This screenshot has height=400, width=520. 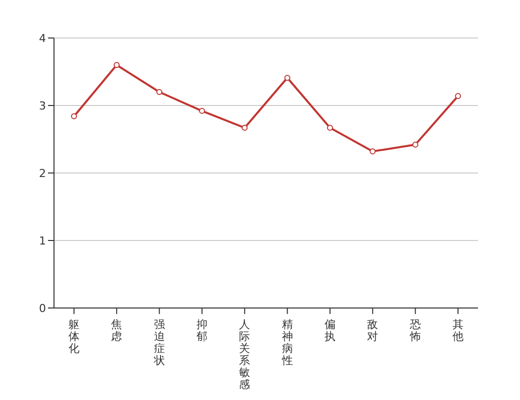 What do you see at coordinates (286, 342) in the screenshot?
I see `x-tick-label: 精神病性` at bounding box center [286, 342].